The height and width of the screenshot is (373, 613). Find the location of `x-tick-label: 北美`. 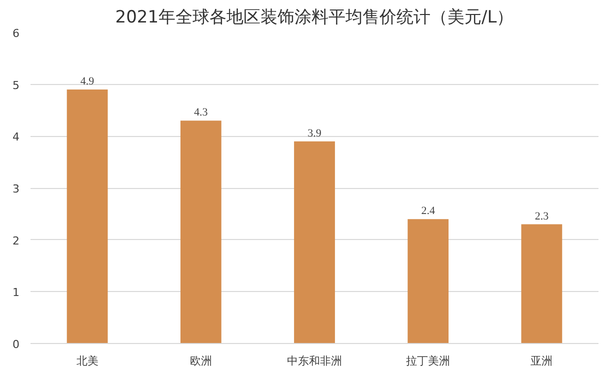

x-tick-label: 北美 is located at coordinates (87, 361).